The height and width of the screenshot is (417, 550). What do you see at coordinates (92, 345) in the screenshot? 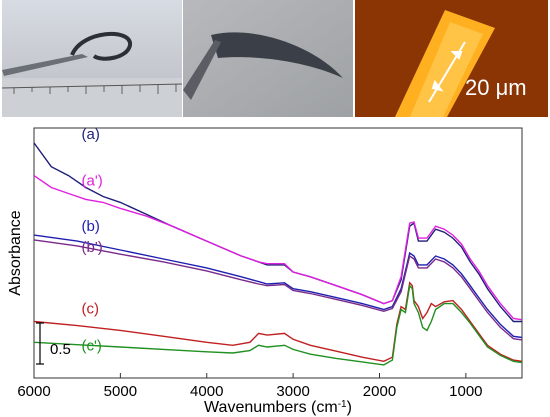
I see `series-label-5: (c')` at bounding box center [92, 345].